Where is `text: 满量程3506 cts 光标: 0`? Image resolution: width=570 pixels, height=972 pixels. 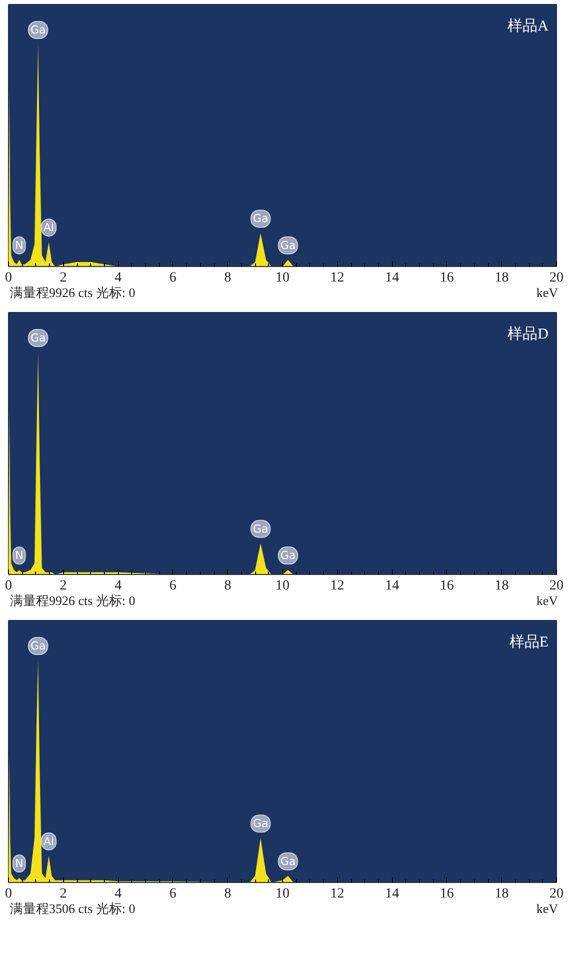
text: 满量程3506 cts 光标: 0 is located at coordinates (73, 909).